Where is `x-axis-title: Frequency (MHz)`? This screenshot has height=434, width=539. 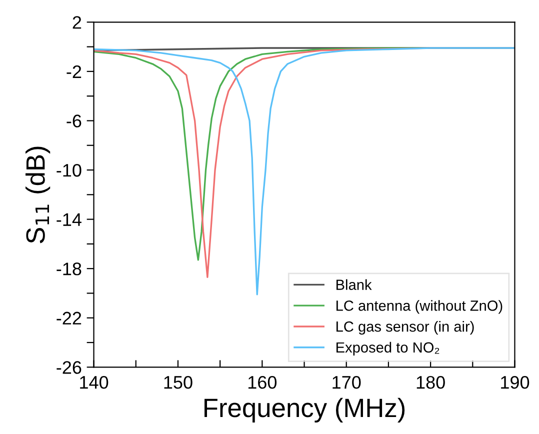 x-axis-title: Frequency (MHz) is located at coordinates (304, 410).